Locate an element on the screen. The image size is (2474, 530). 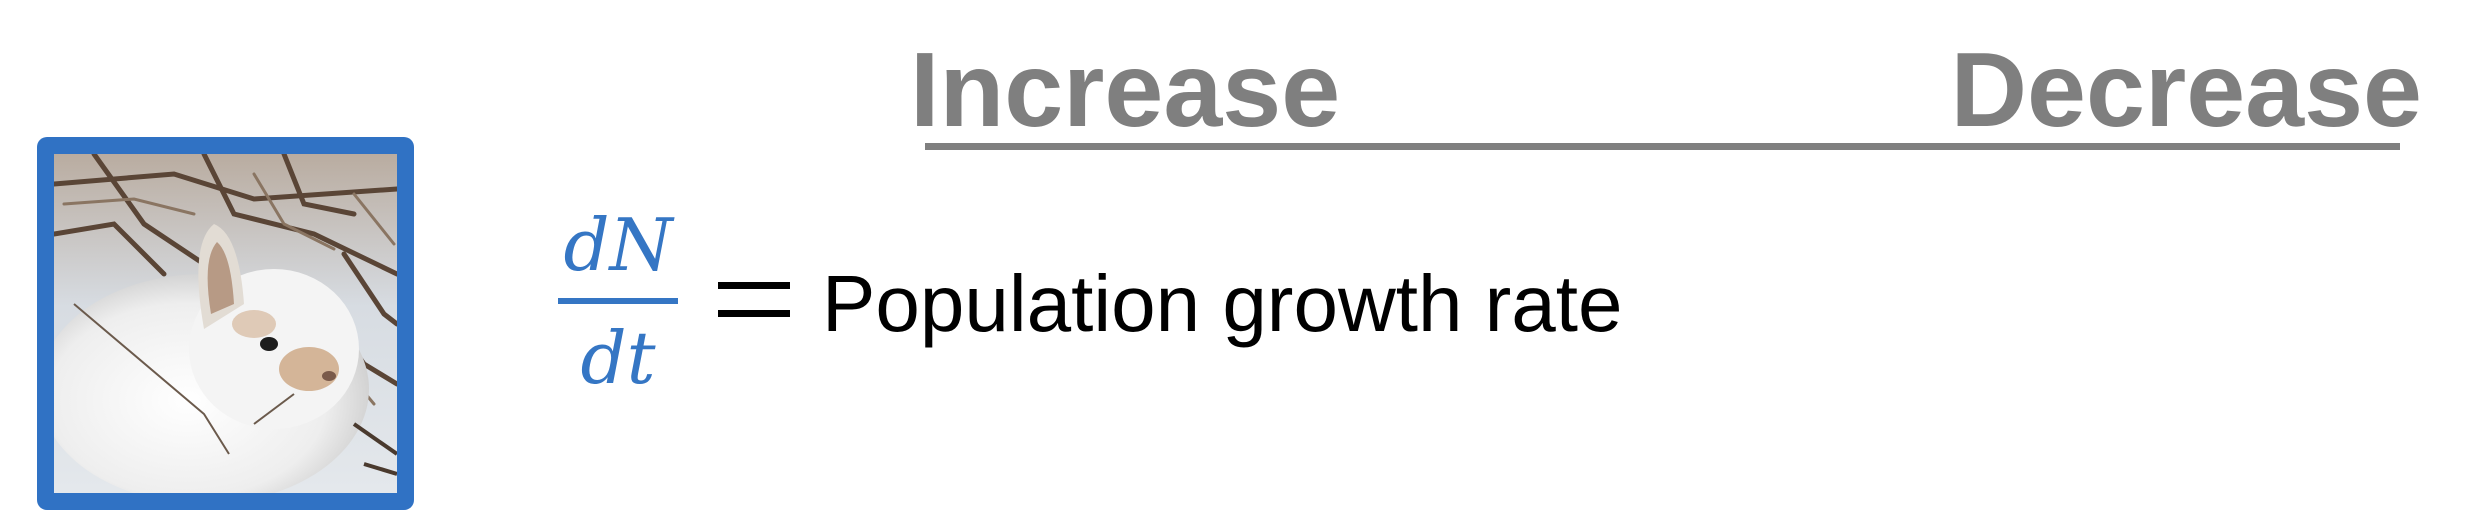
growth-rate-definition: Population growth rate is located at coordinates (1222, 303).